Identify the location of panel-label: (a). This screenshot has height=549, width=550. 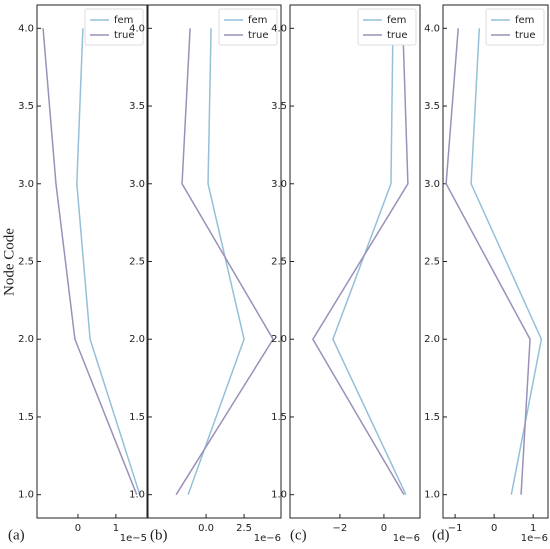
(16, 535).